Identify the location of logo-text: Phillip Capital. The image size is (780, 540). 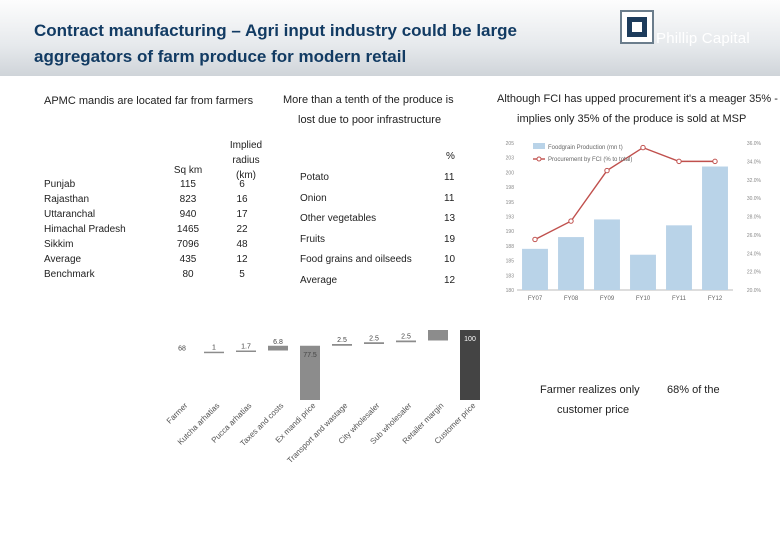
(703, 38).